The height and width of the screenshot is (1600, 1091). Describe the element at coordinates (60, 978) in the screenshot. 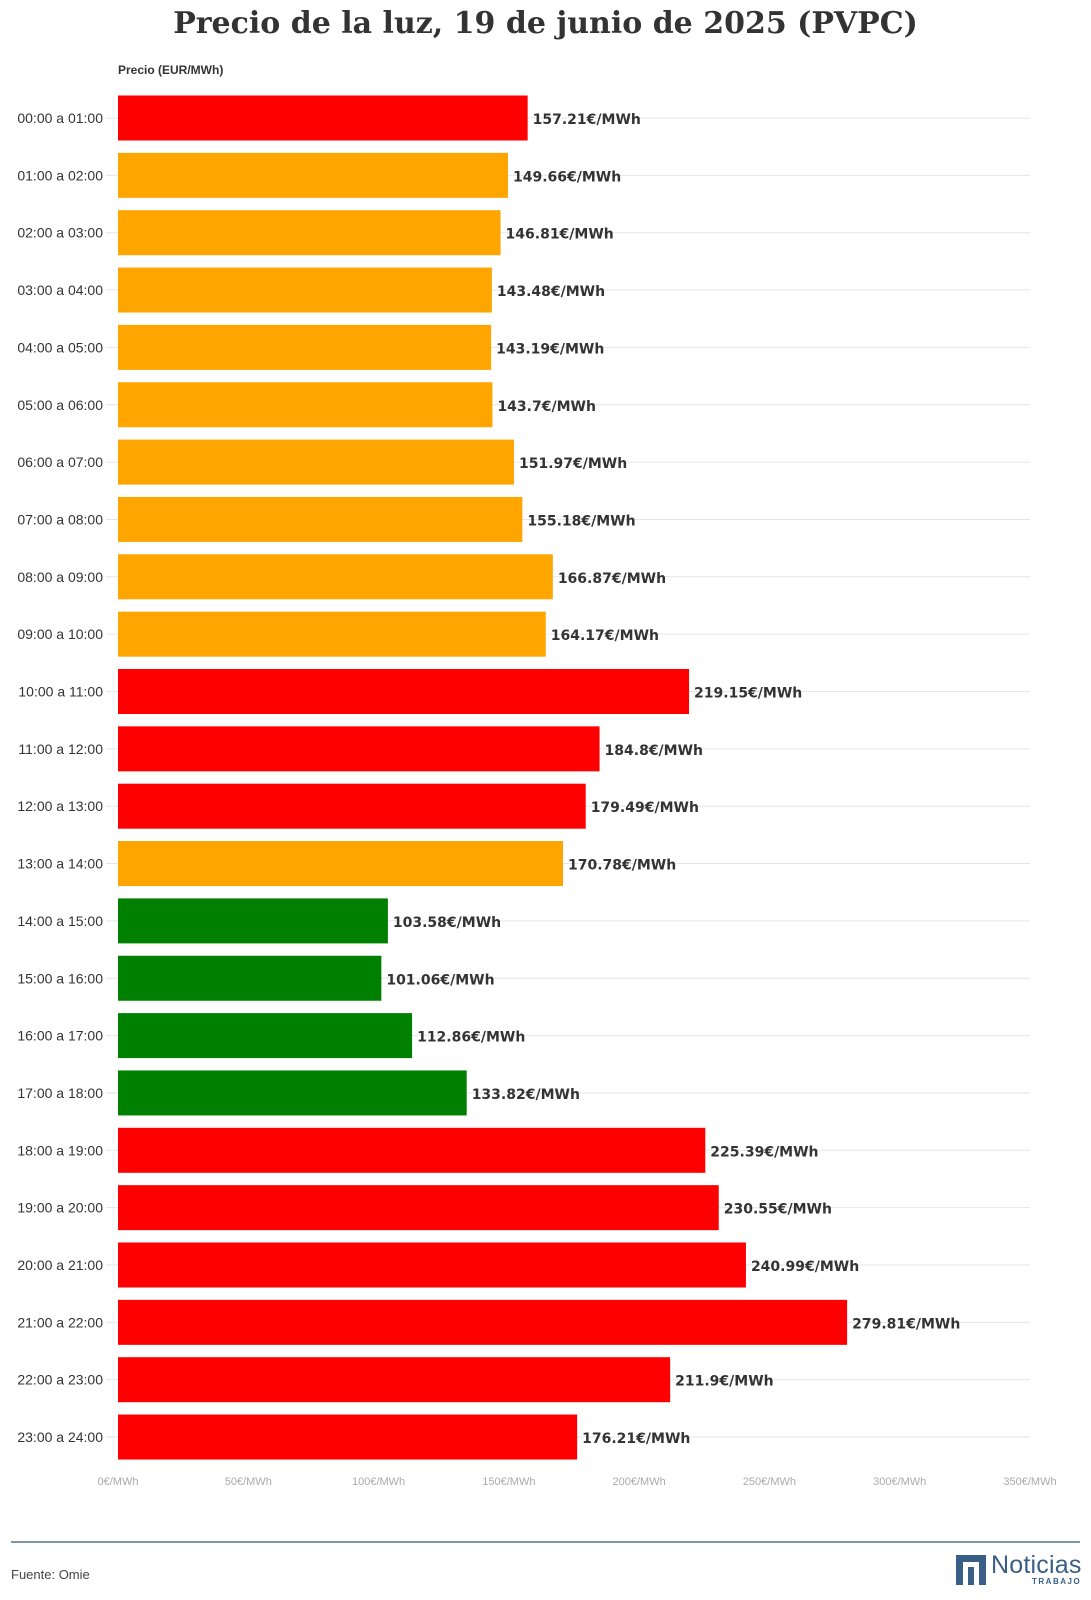

I see `category-label: 15:00 a 16:00` at that location.